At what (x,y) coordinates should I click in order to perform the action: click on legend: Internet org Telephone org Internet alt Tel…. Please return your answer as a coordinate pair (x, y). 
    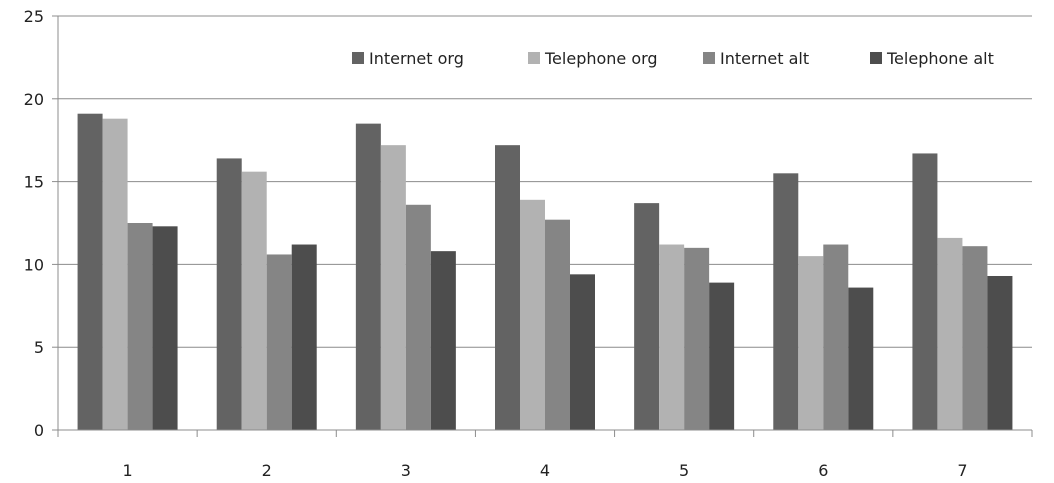
    Looking at the image, I should click on (673, 58).